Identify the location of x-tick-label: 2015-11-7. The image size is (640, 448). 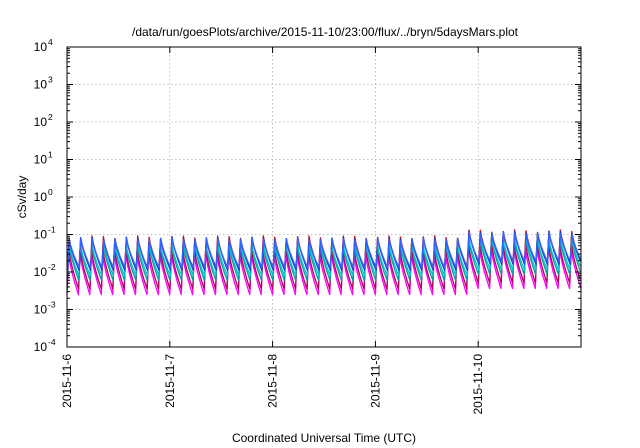
(170, 381).